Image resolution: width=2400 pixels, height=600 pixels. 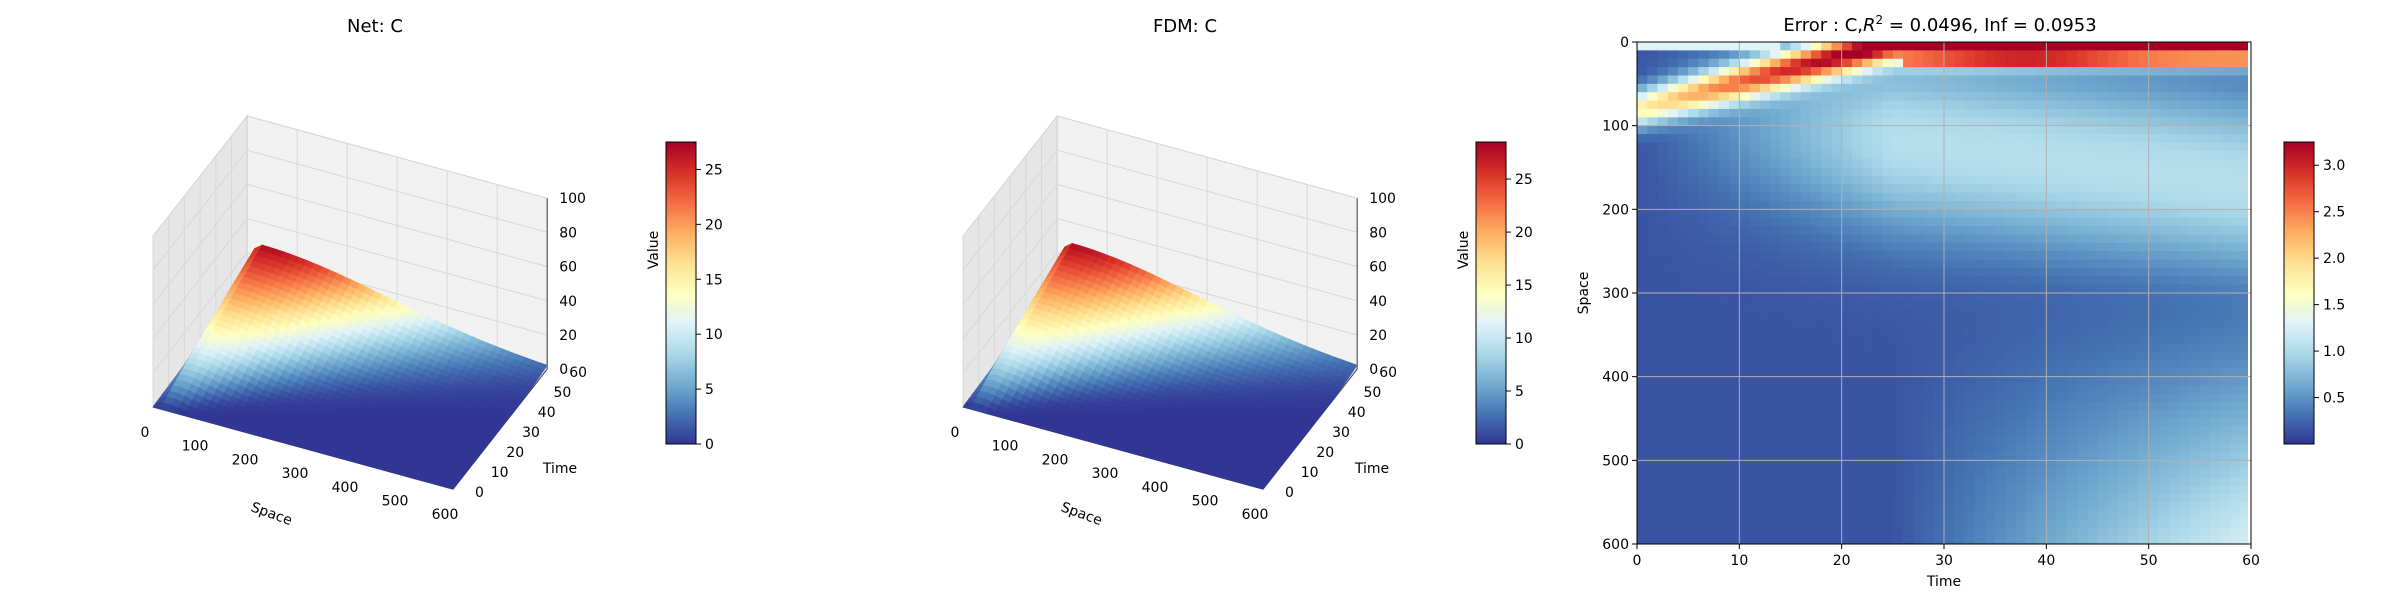 I want to click on space-tick-label: 100, so click(x=195, y=447).